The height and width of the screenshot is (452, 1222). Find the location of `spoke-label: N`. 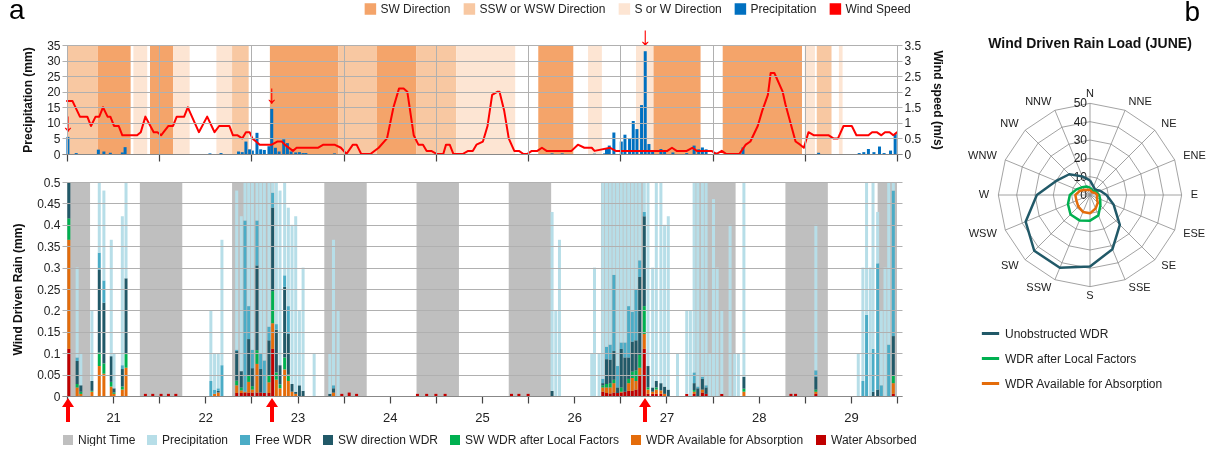

spoke-label: N is located at coordinates (1090, 93).